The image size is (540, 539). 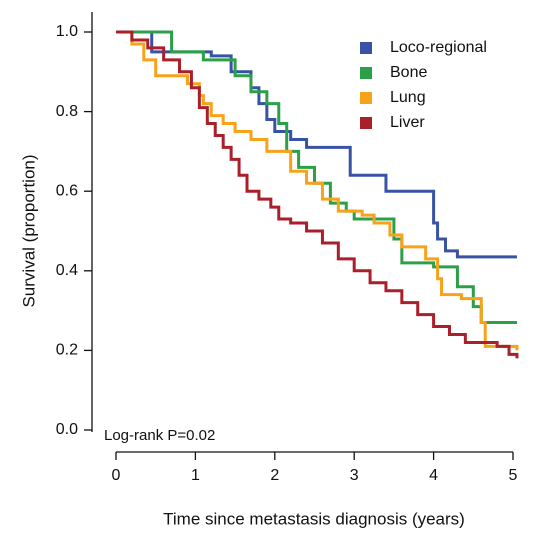 What do you see at coordinates (408, 72) in the screenshot?
I see `legend-label: Bone` at bounding box center [408, 72].